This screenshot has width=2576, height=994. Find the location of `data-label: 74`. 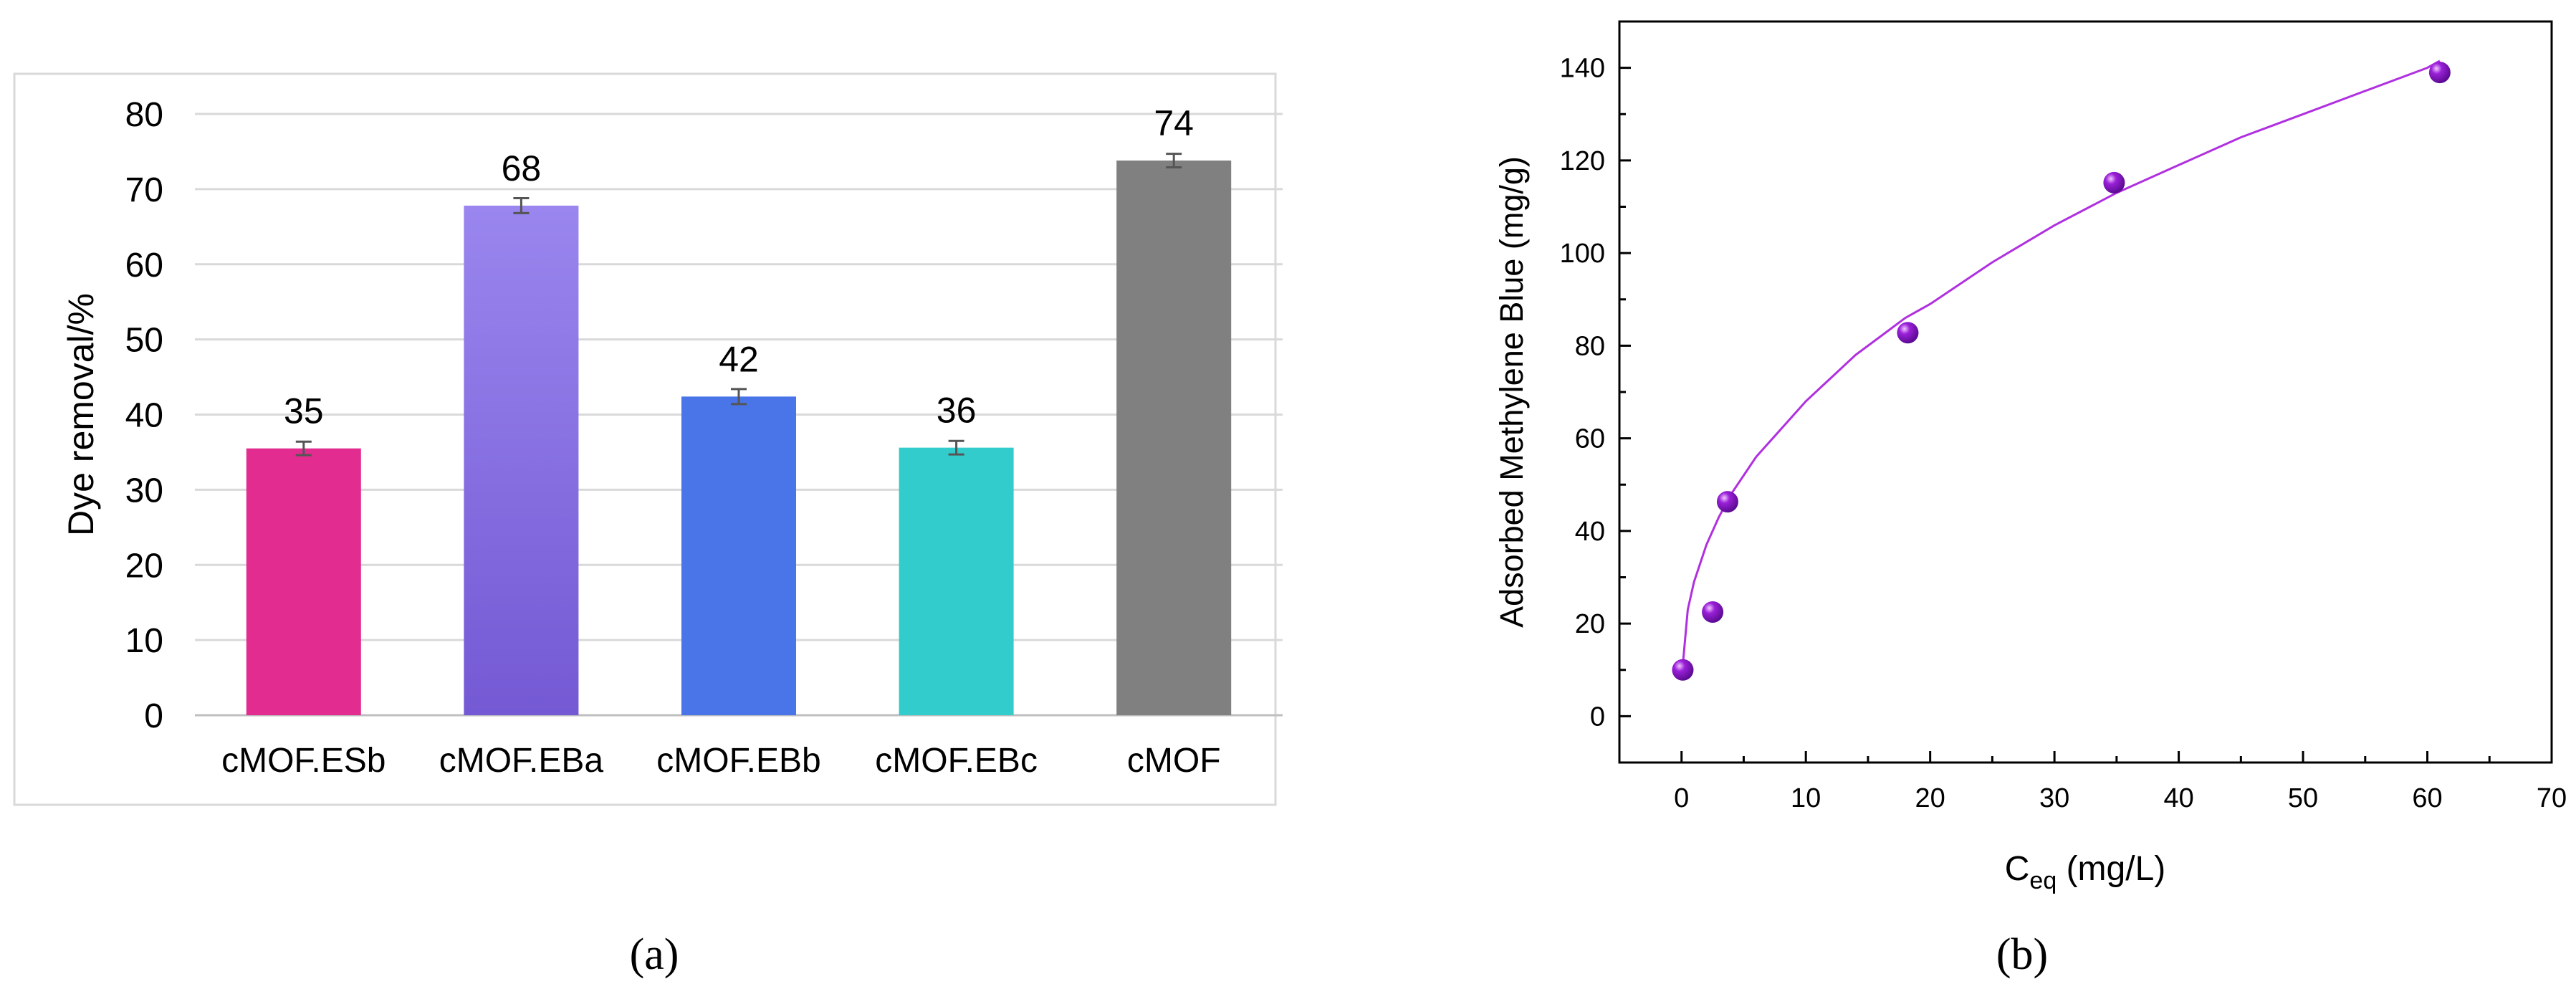

data-label: 74 is located at coordinates (1174, 123).